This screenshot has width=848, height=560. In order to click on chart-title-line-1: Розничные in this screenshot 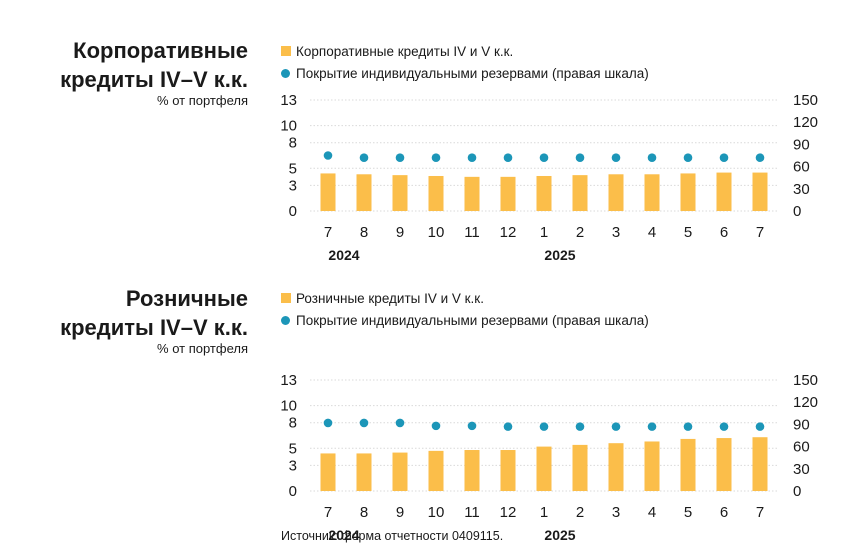, I will do `click(186, 298)`.